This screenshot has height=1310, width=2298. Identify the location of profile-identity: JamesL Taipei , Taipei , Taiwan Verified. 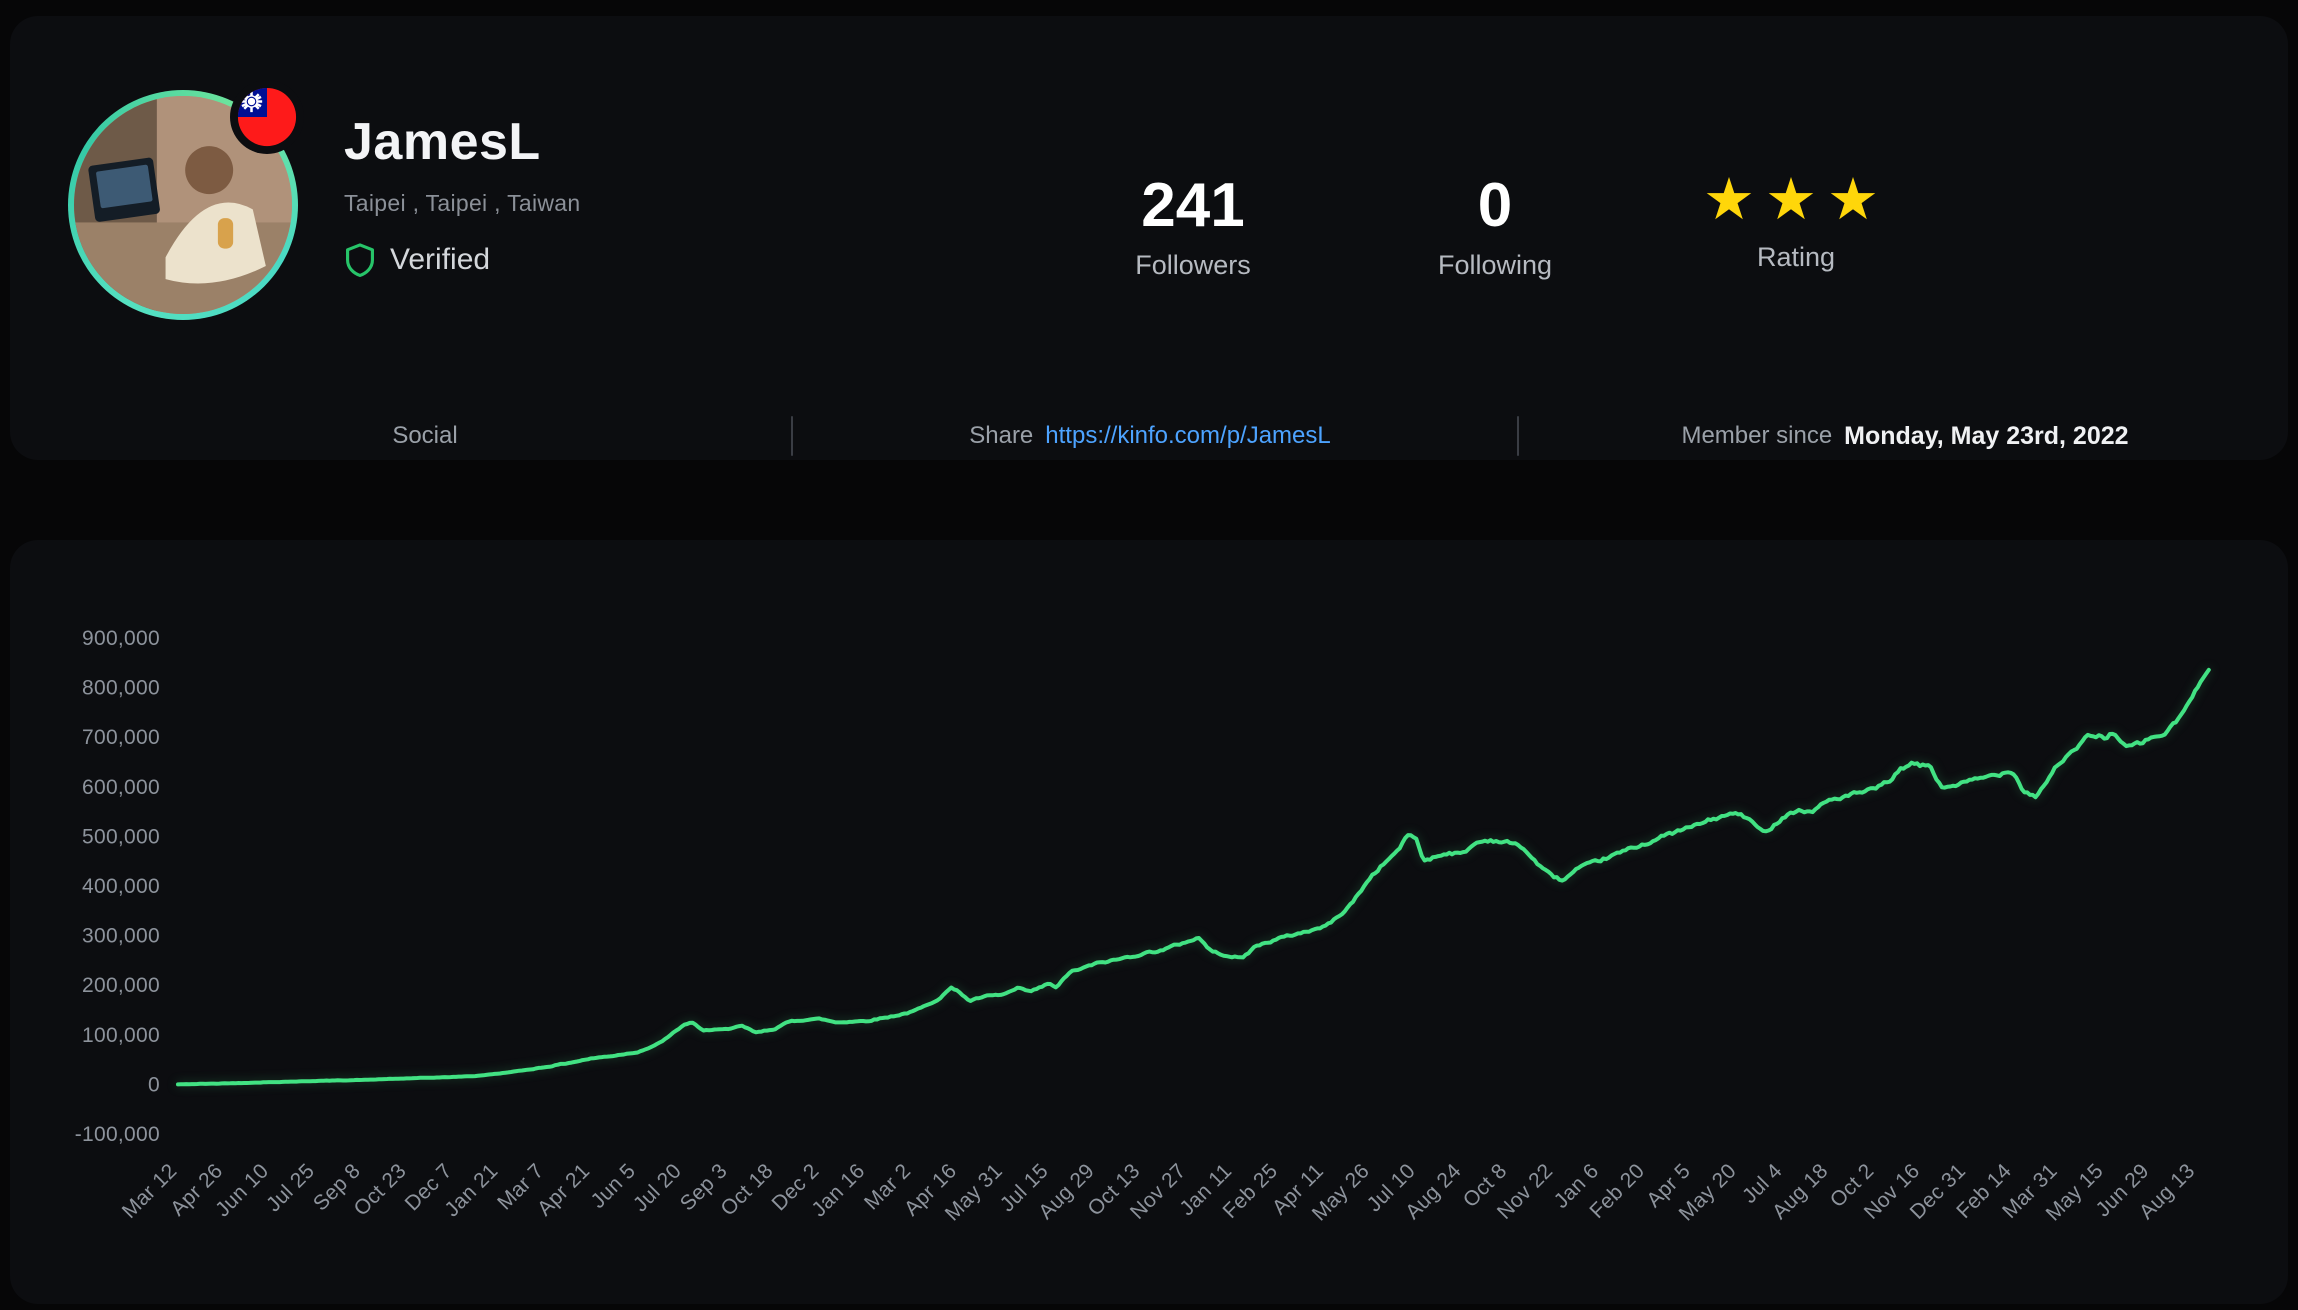
(462, 194).